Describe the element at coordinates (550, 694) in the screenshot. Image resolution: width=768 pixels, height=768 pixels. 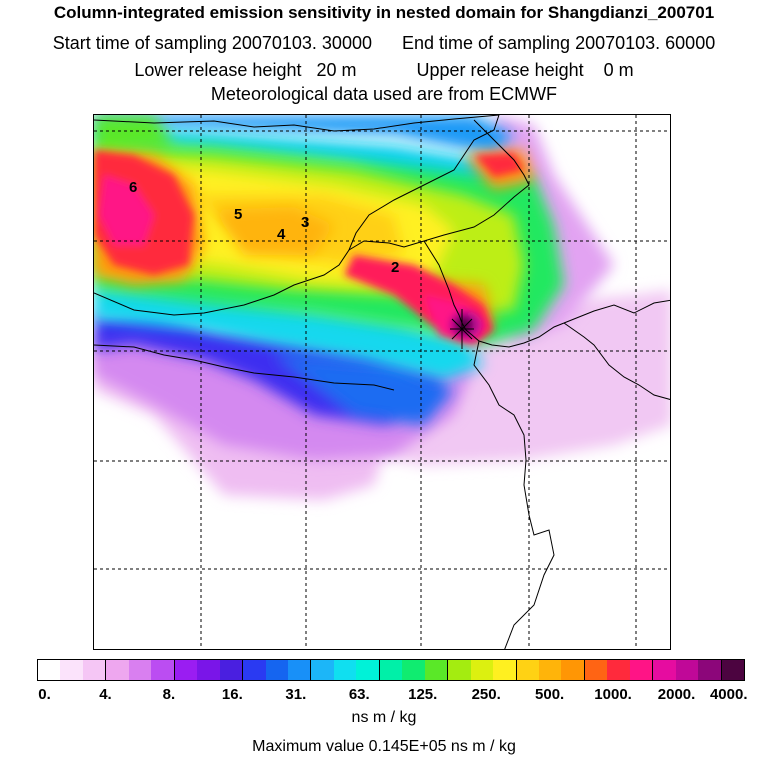
I see `color-scale-tick-label: 500.` at that location.